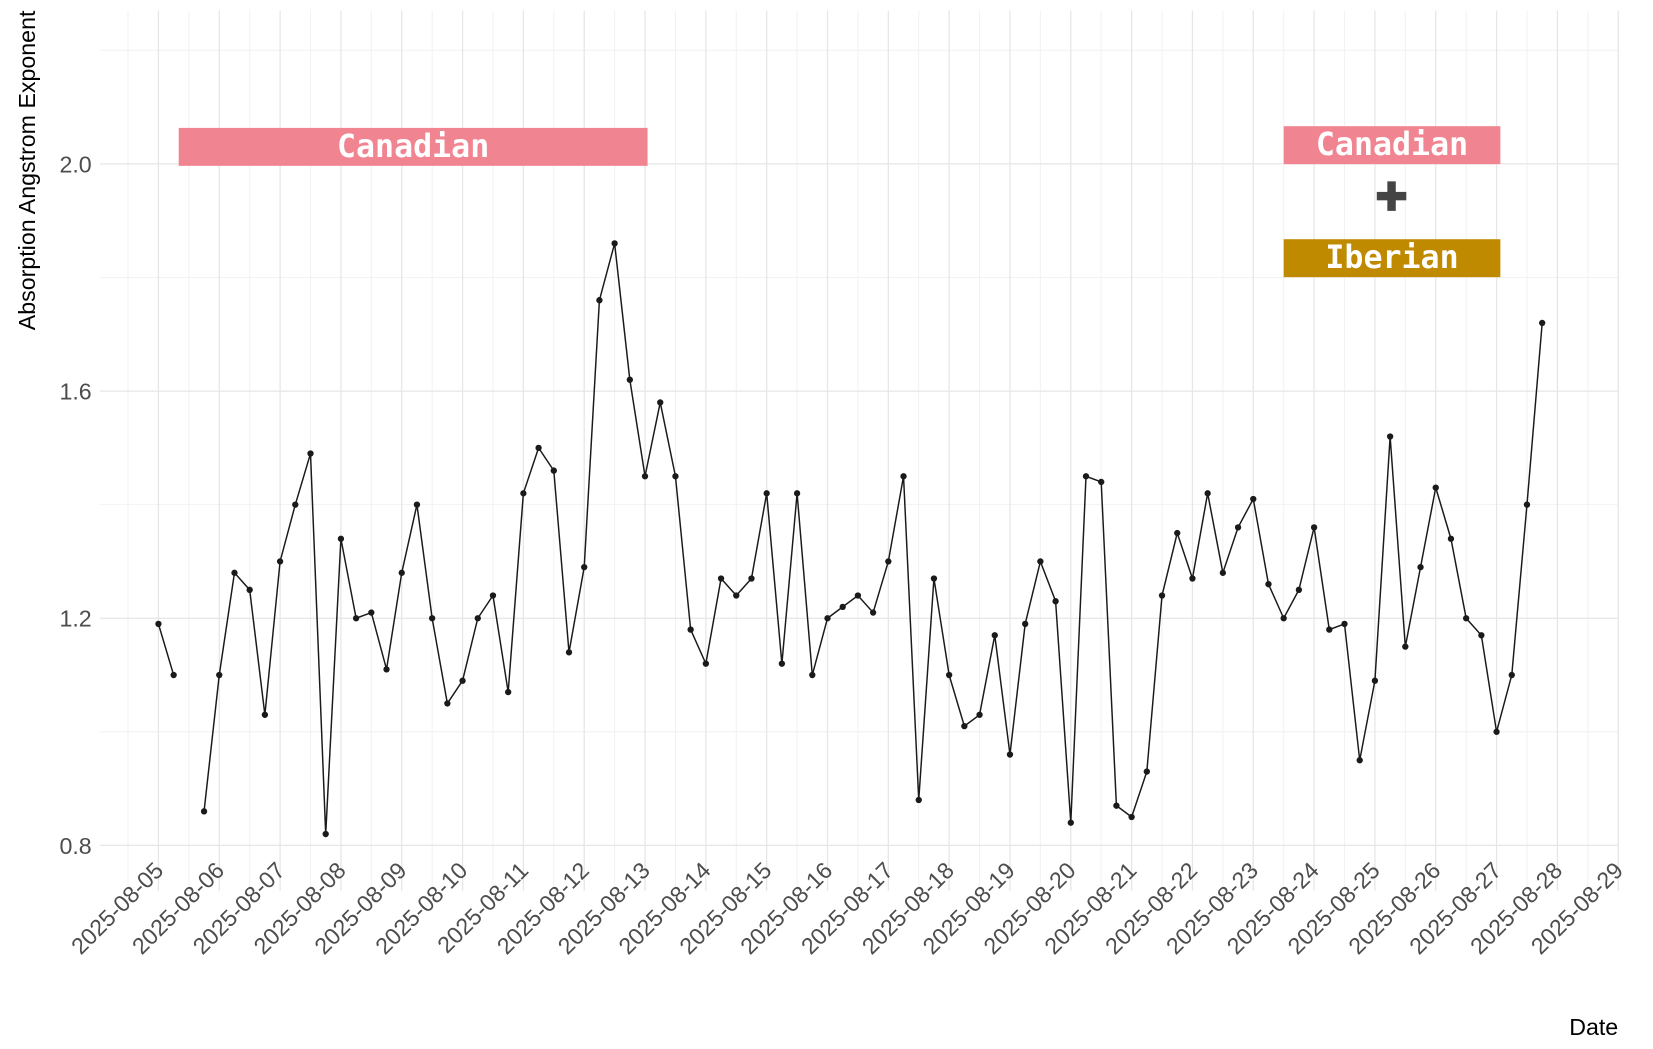 This screenshot has width=1653, height=1049. I want to click on y-axis-title: Absorption Angstrom Exponent, so click(27, 170).